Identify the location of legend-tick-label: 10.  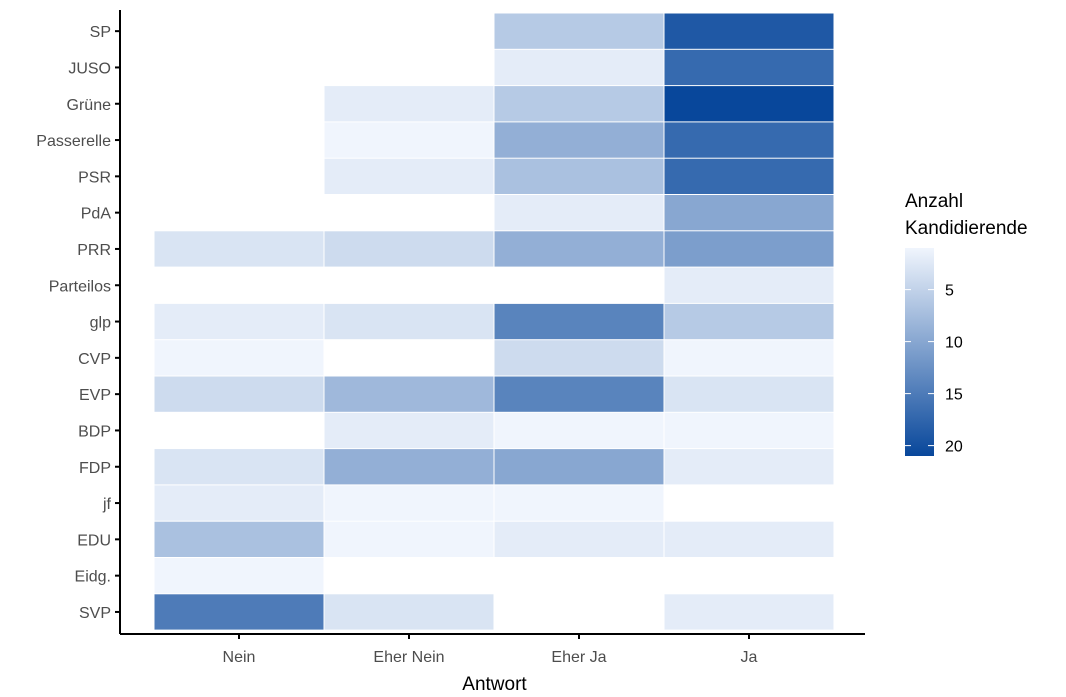
(954, 343).